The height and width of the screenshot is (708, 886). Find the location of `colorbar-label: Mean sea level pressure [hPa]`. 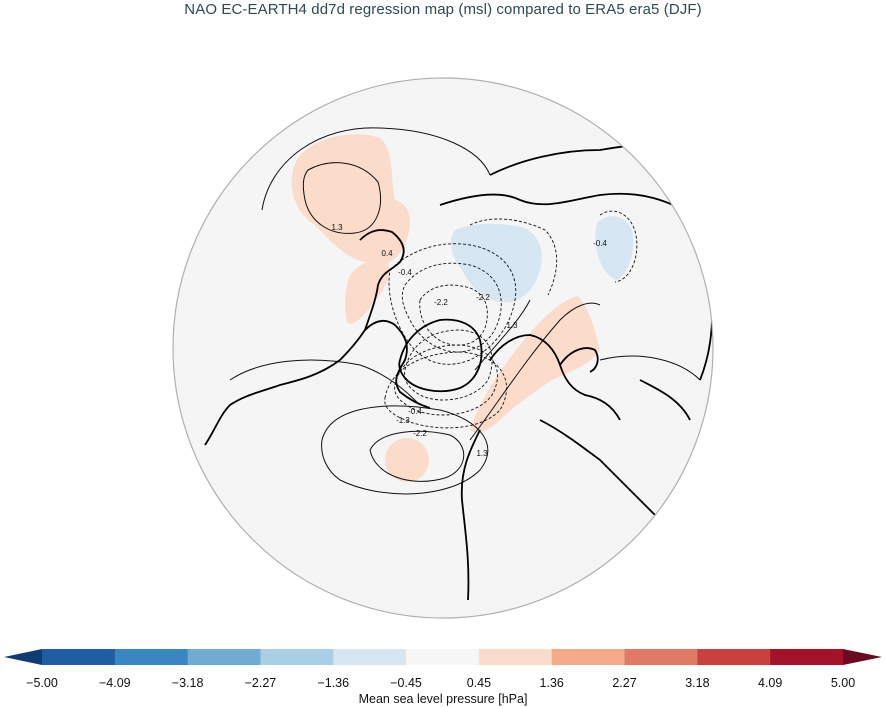

colorbar-label: Mean sea level pressure [hPa] is located at coordinates (443, 699).